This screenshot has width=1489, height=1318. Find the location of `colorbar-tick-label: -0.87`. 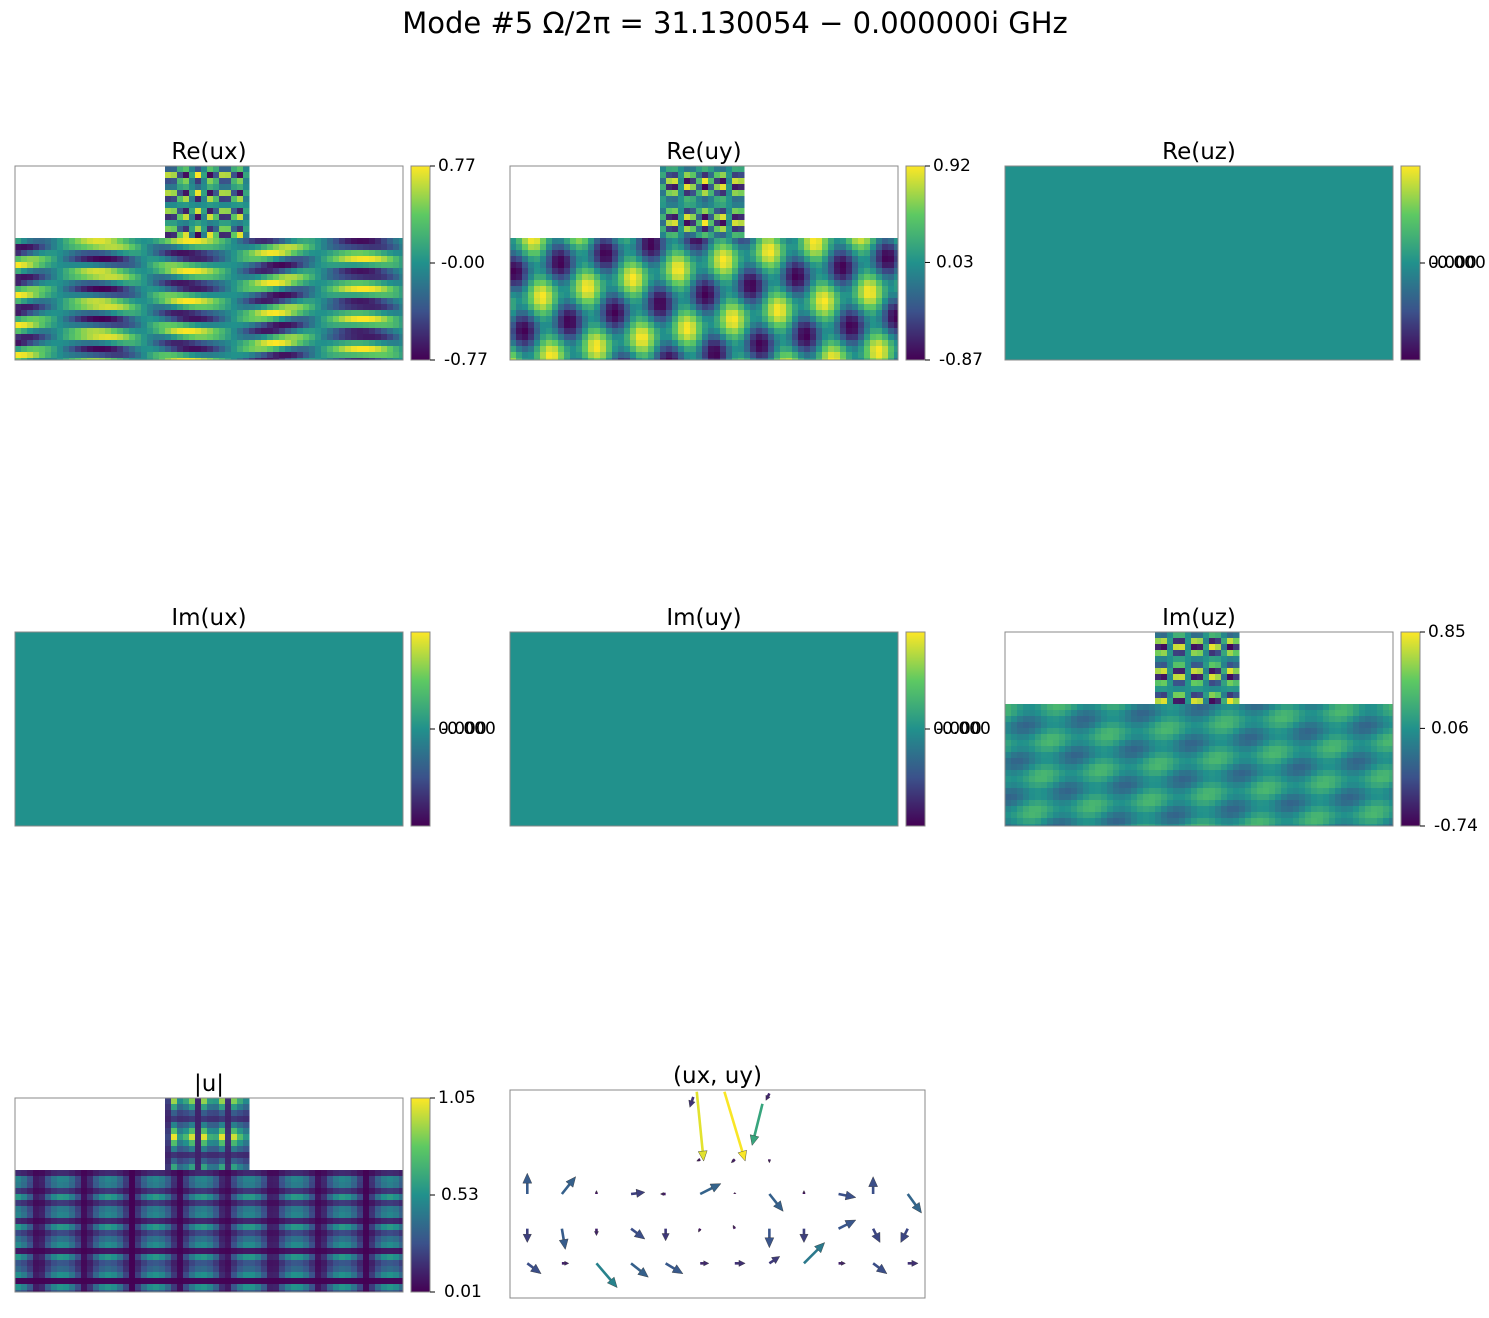

colorbar-tick-label: -0.87 is located at coordinates (961, 360).